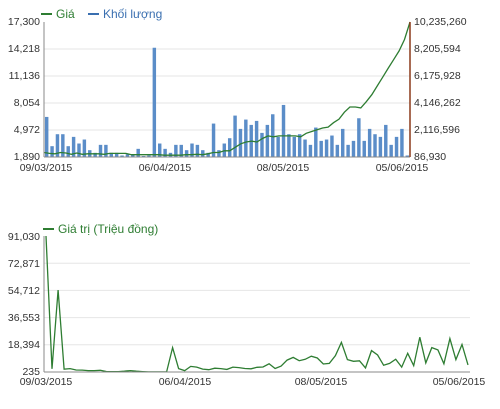  I want to click on top-x-tick-label: 08/05/2015, so click(283, 168).